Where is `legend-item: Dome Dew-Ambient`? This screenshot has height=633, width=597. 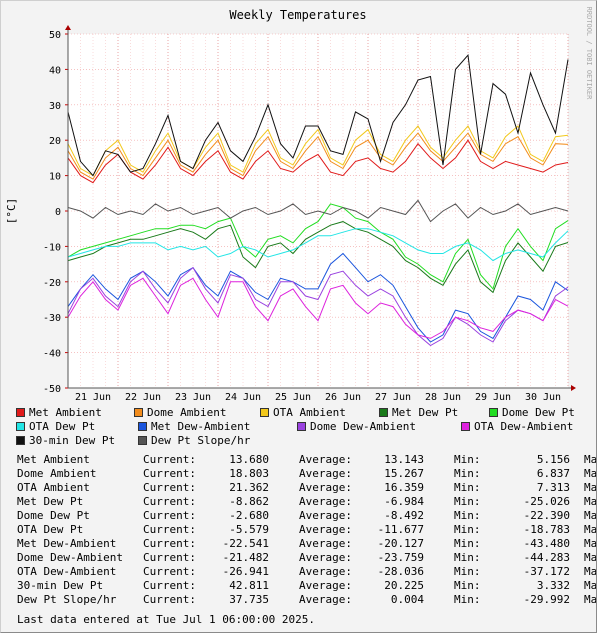 legend-item: Dome Dew-Ambient is located at coordinates (356, 426).